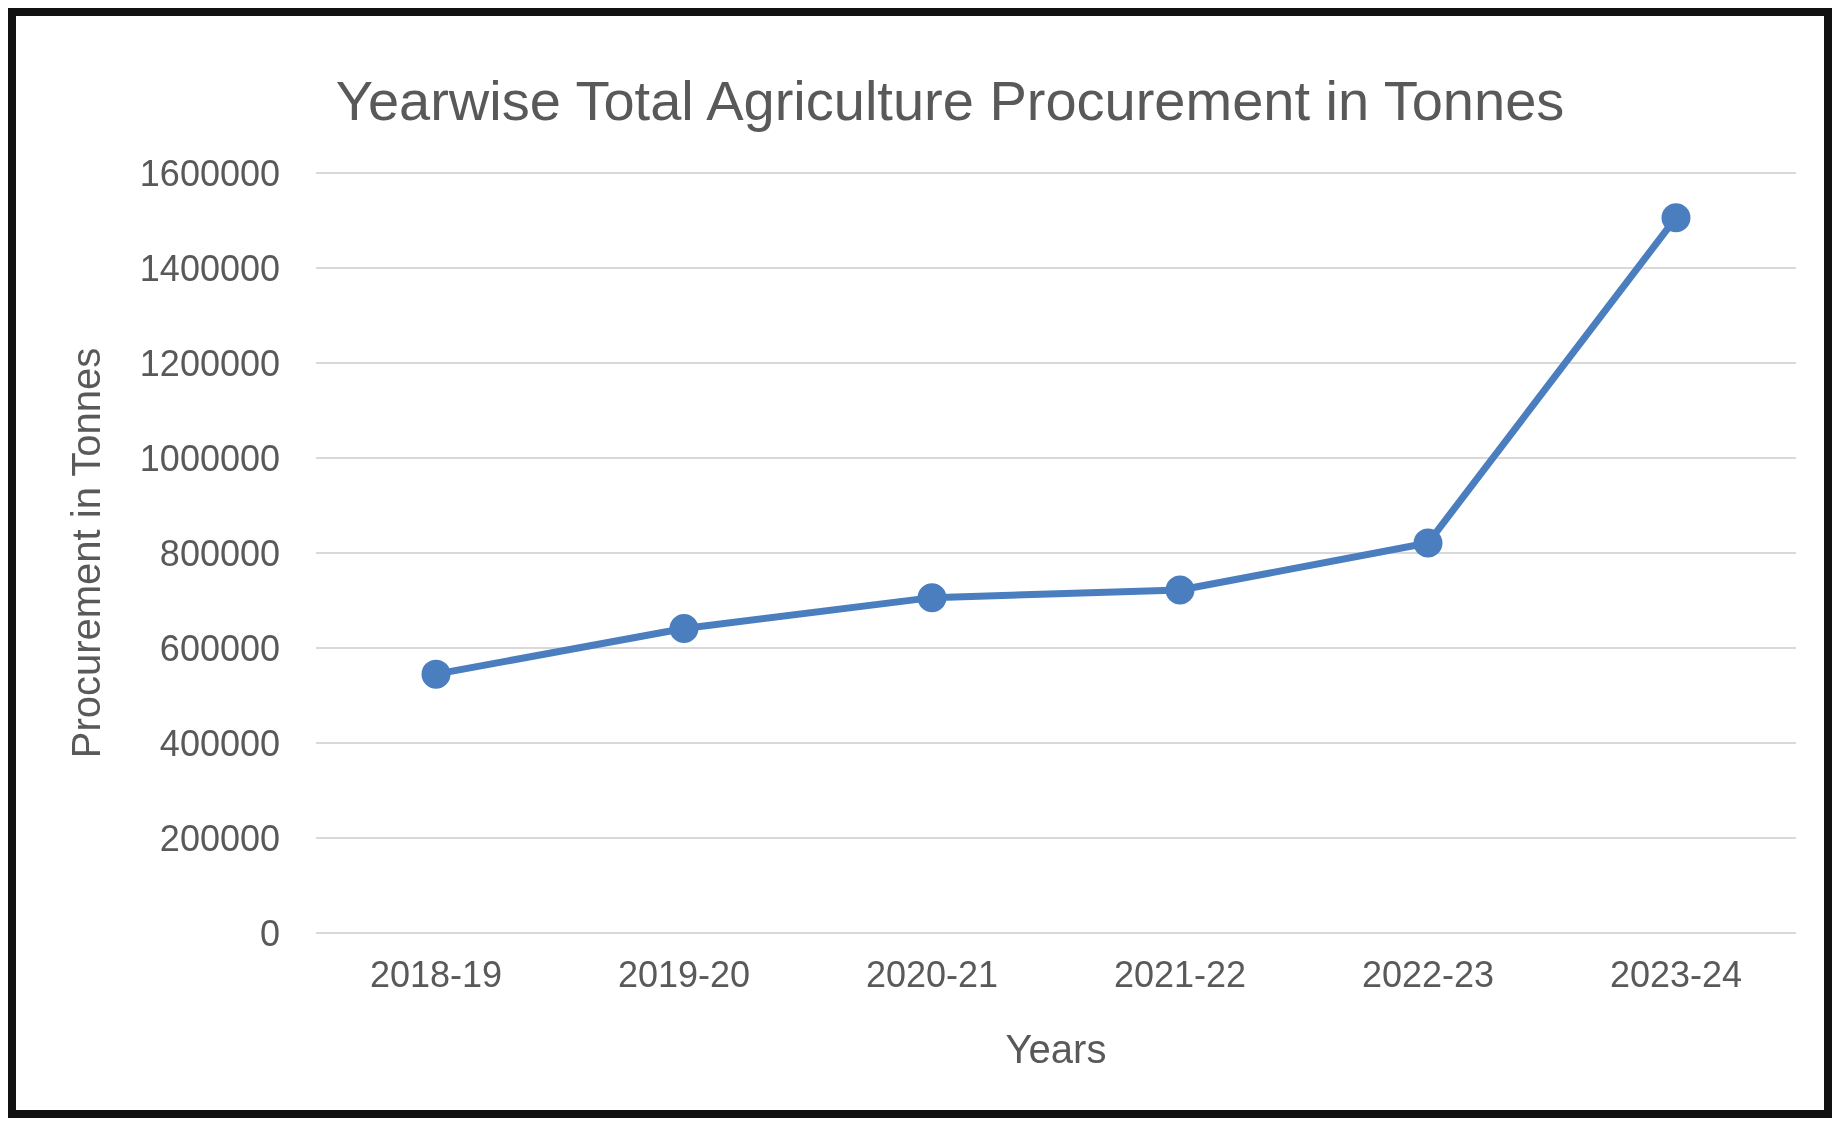  What do you see at coordinates (950, 100) in the screenshot?
I see `chart-title: Yearwise Total Agriculture Procurement in Tonnes` at bounding box center [950, 100].